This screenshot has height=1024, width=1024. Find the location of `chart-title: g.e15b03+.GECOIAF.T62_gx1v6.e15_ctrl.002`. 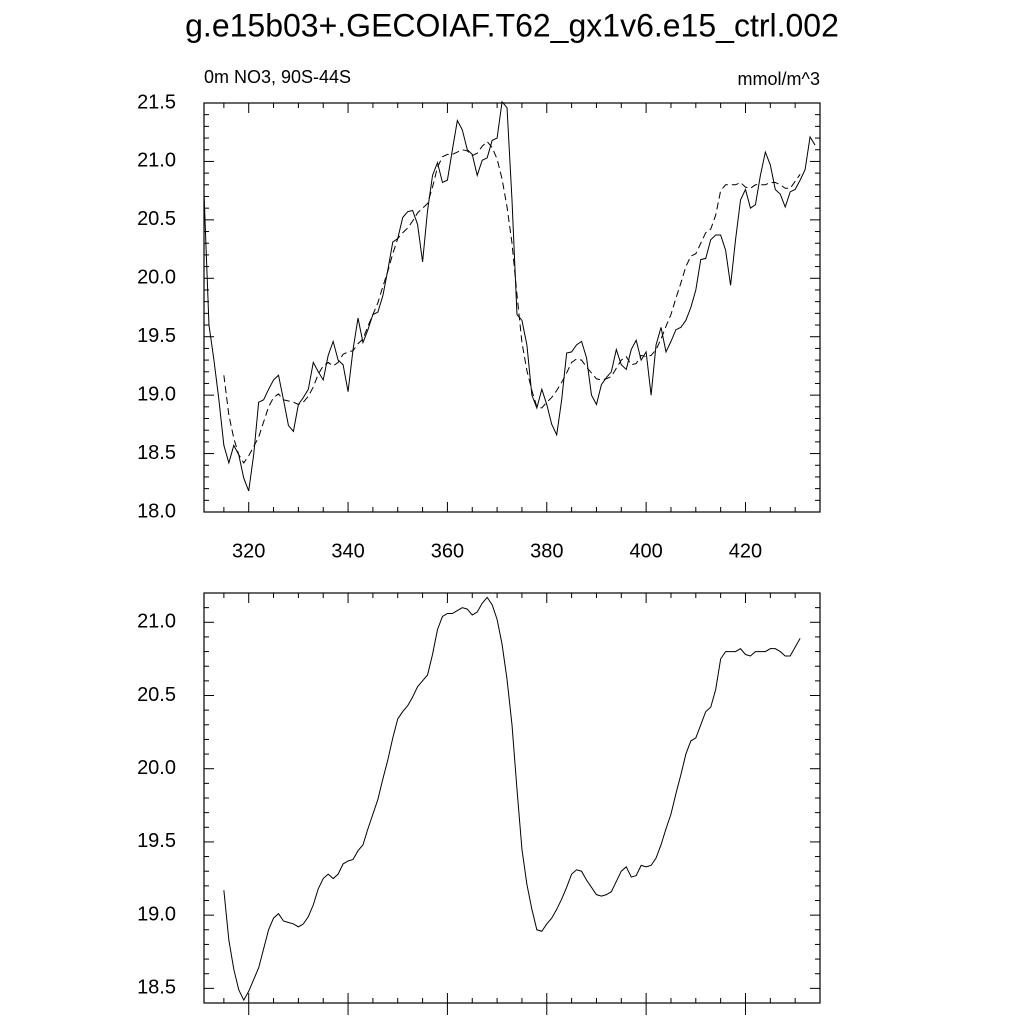

chart-title: g.e15b03+.GECOIAF.T62_gx1v6.e15_ctrl.002 is located at coordinates (512, 25).